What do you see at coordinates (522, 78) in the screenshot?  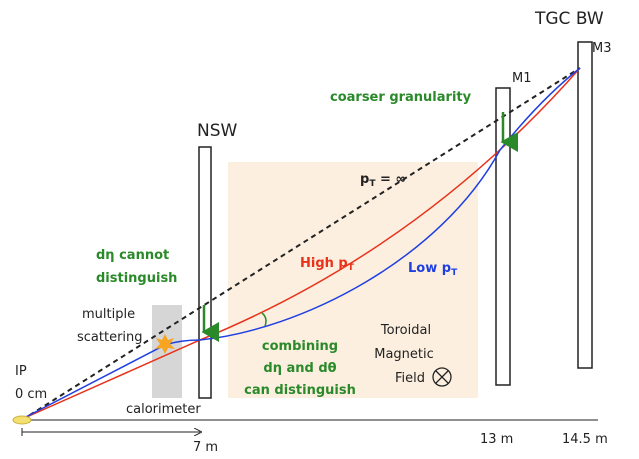 I see `label: M1` at bounding box center [522, 78].